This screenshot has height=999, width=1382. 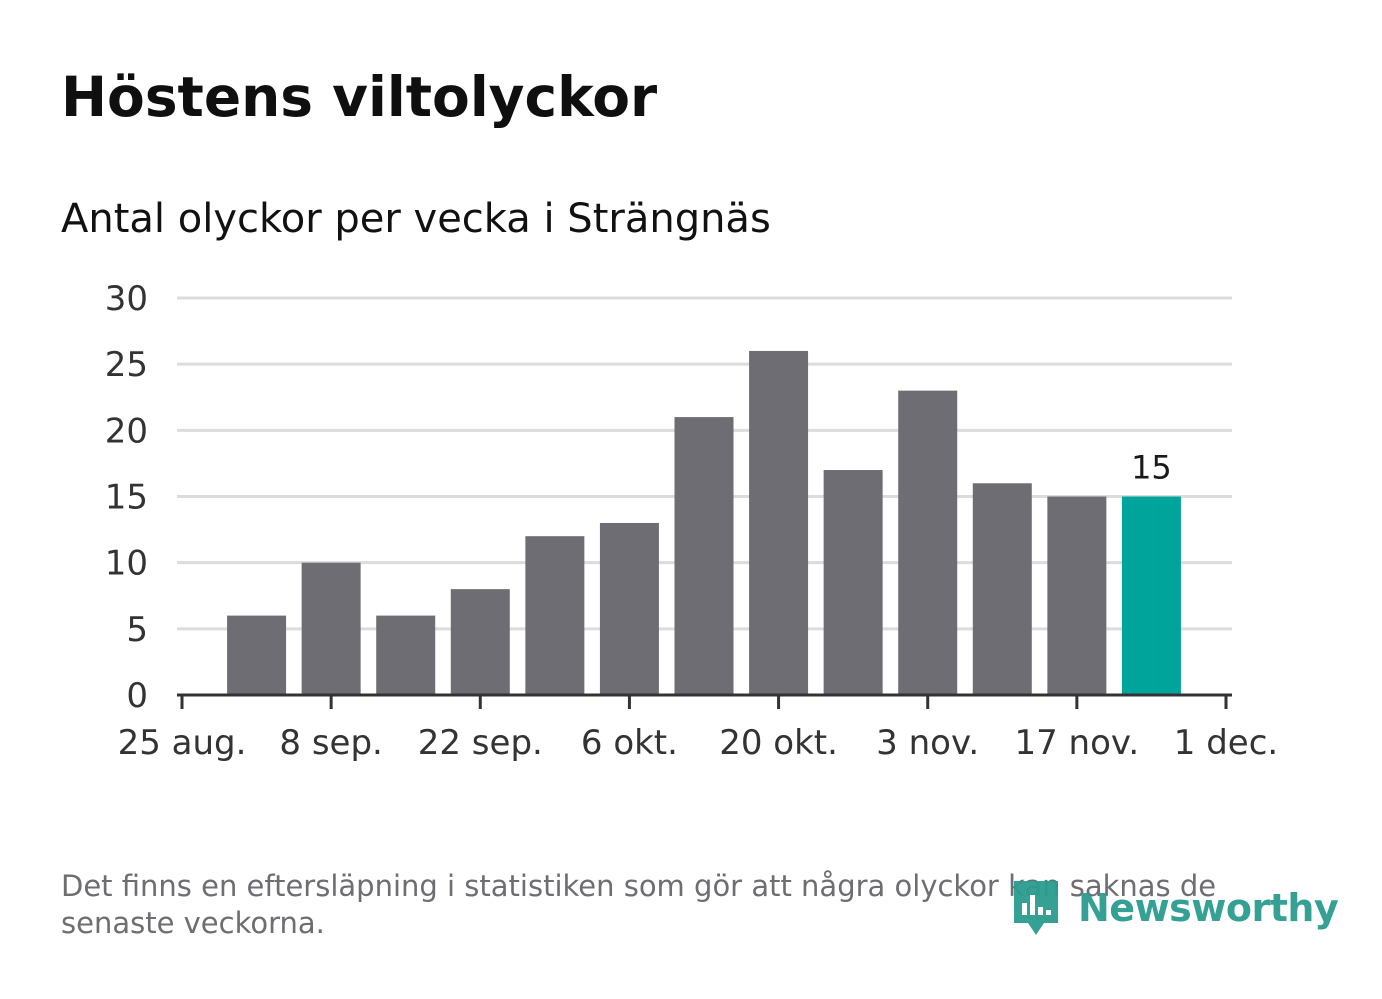 I want to click on y-tick-label: 0, so click(x=137, y=696).